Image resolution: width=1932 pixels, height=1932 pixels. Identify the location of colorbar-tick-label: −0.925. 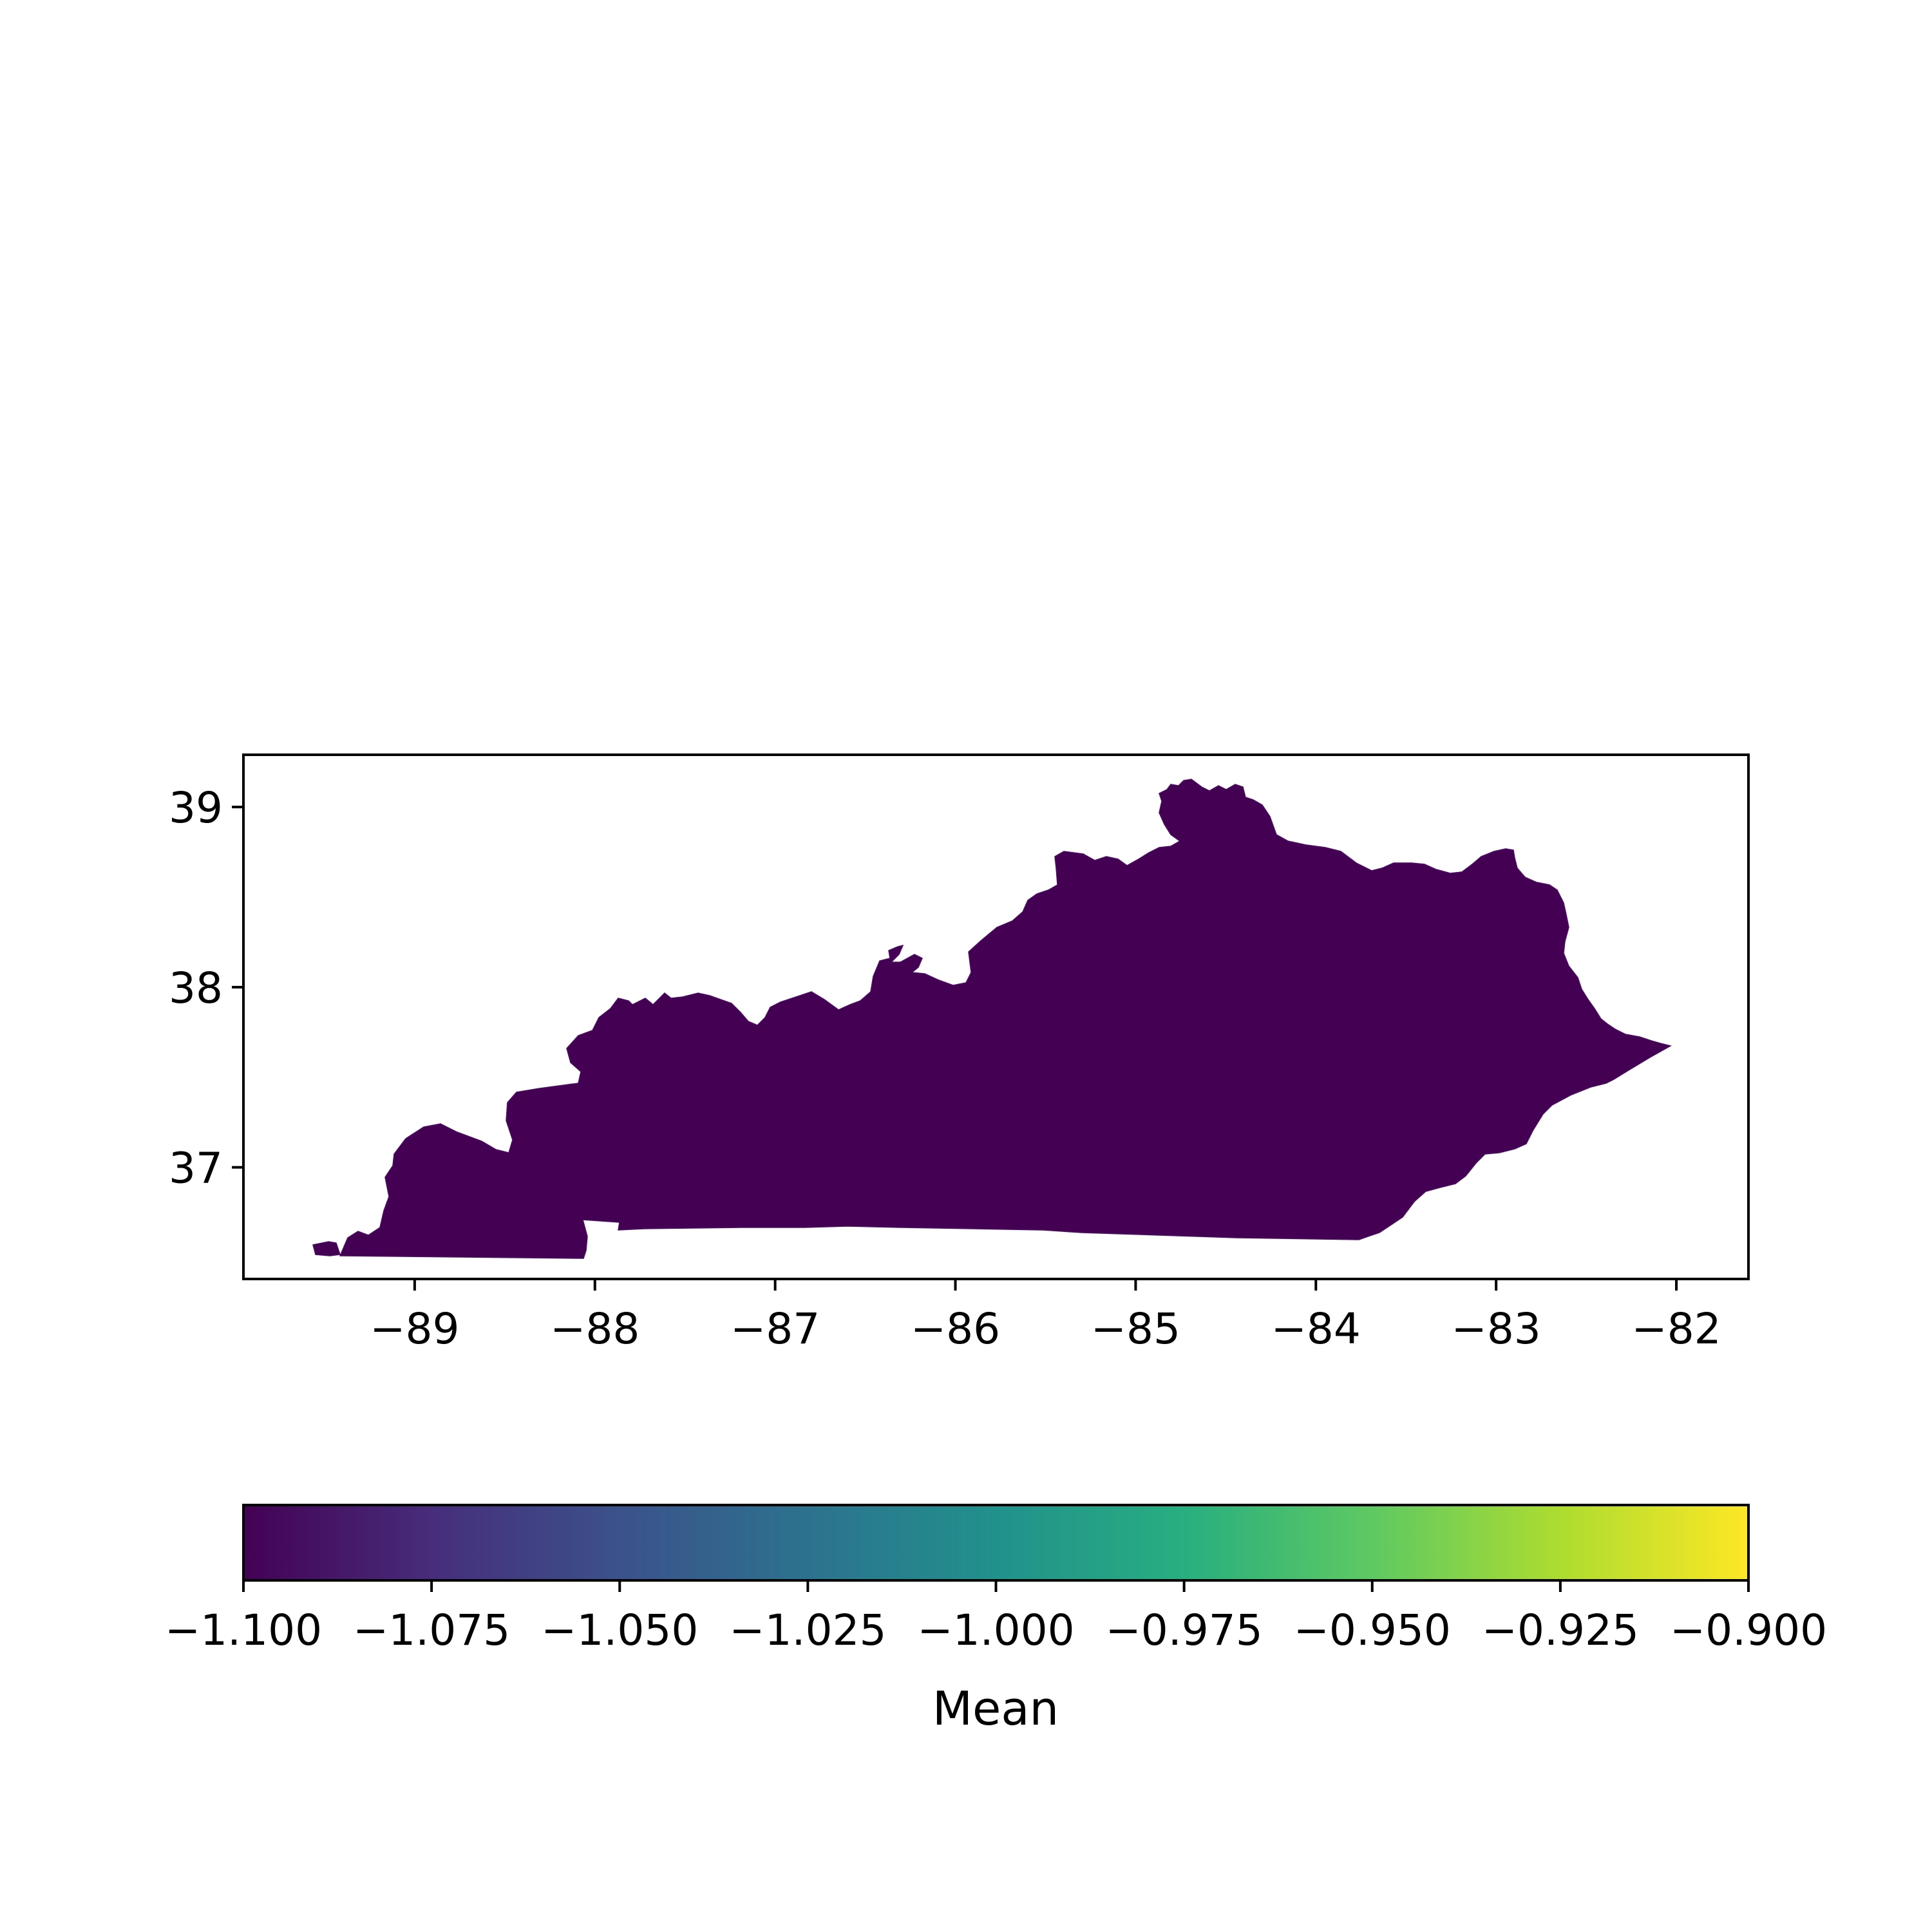
(1560, 1630).